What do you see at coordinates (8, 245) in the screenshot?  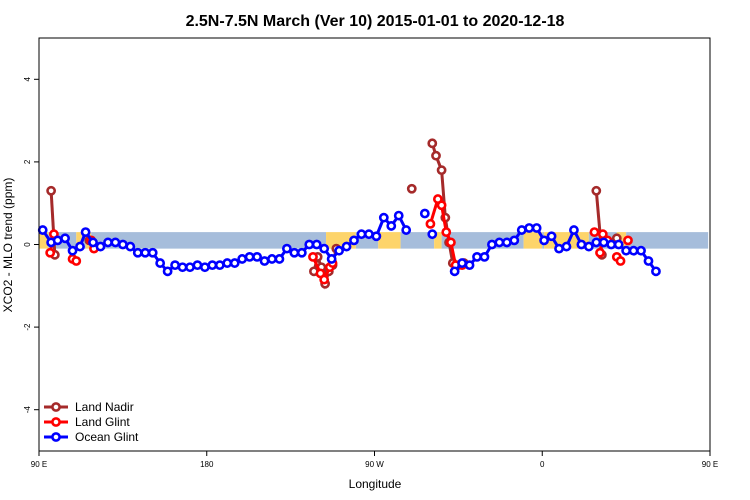 I see `y-axis-label: XCO2 - MLO trend (ppm)` at bounding box center [8, 245].